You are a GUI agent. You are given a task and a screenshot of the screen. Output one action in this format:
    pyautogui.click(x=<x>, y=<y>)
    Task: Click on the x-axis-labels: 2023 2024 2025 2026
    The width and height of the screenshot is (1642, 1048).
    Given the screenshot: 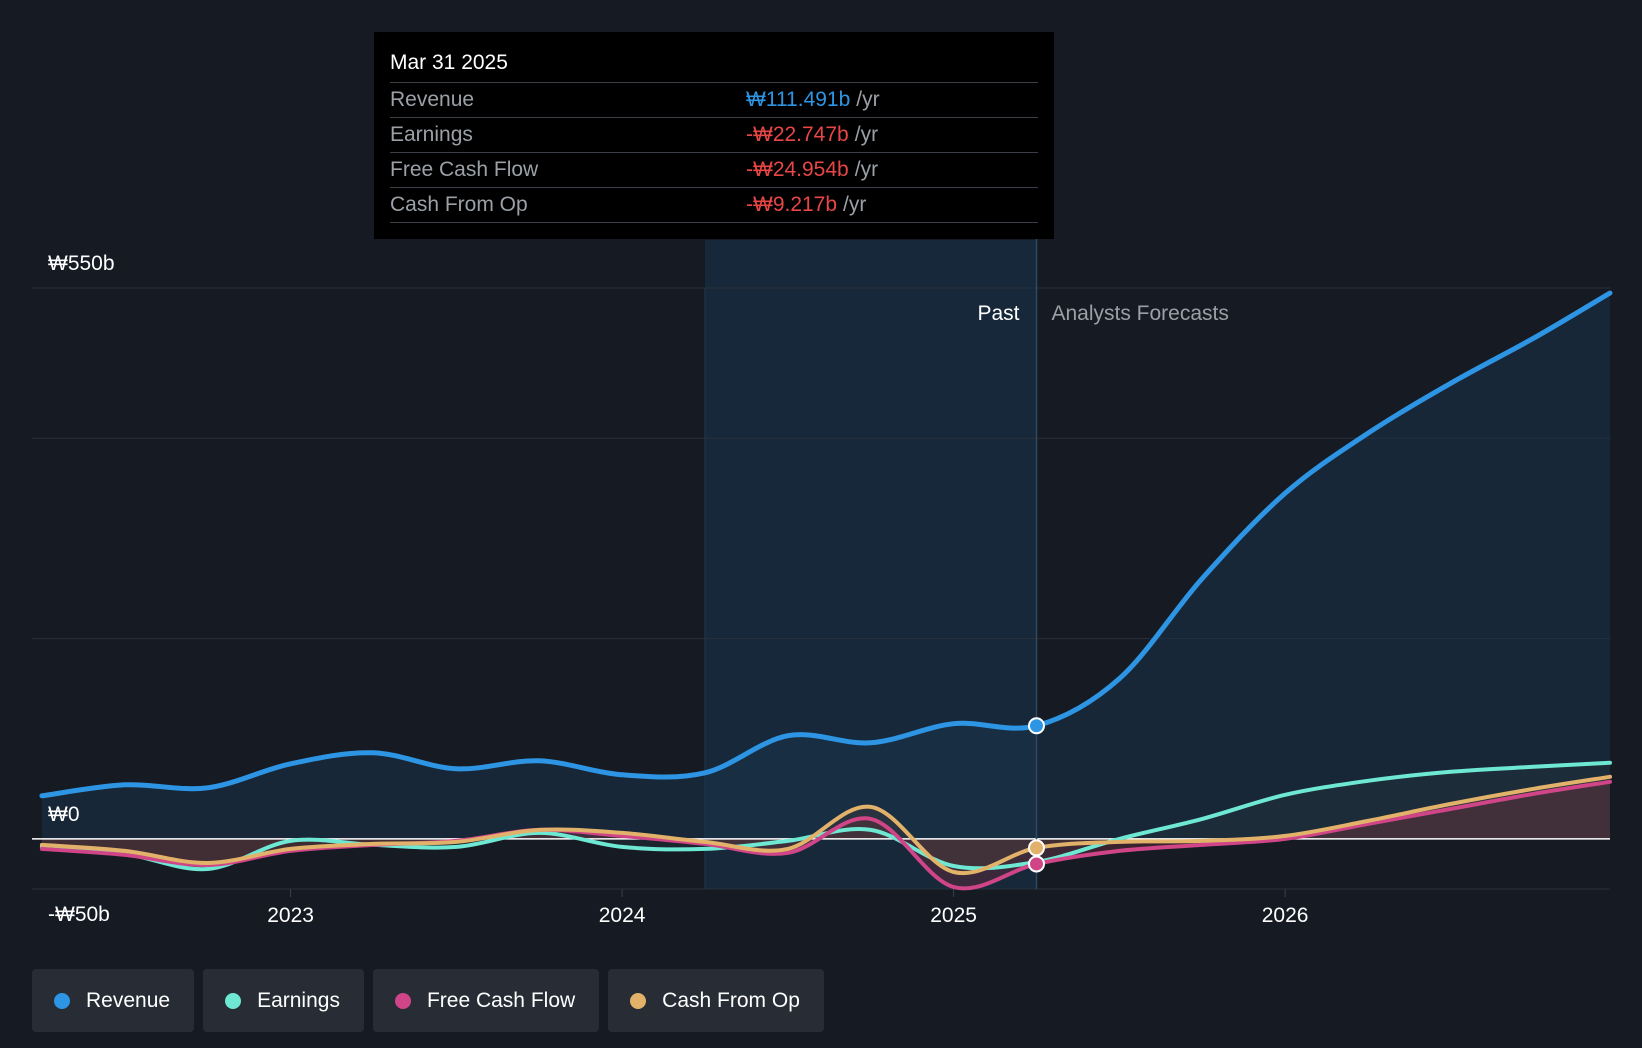 What is the action you would take?
    pyautogui.click(x=787, y=908)
    